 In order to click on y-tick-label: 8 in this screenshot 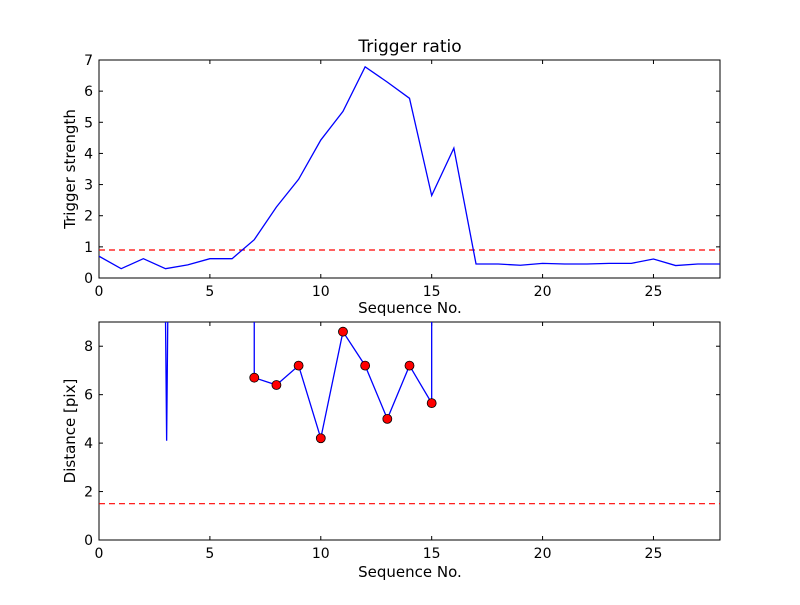, I will do `click(88, 347)`.